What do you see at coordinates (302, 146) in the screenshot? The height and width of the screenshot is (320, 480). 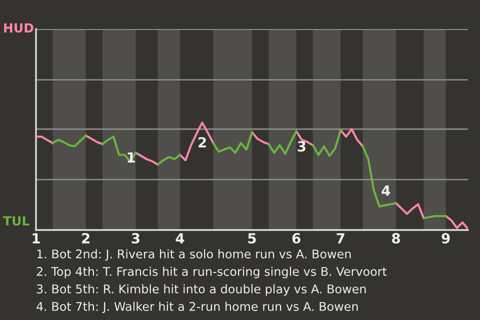 I see `annotation: 3` at bounding box center [302, 146].